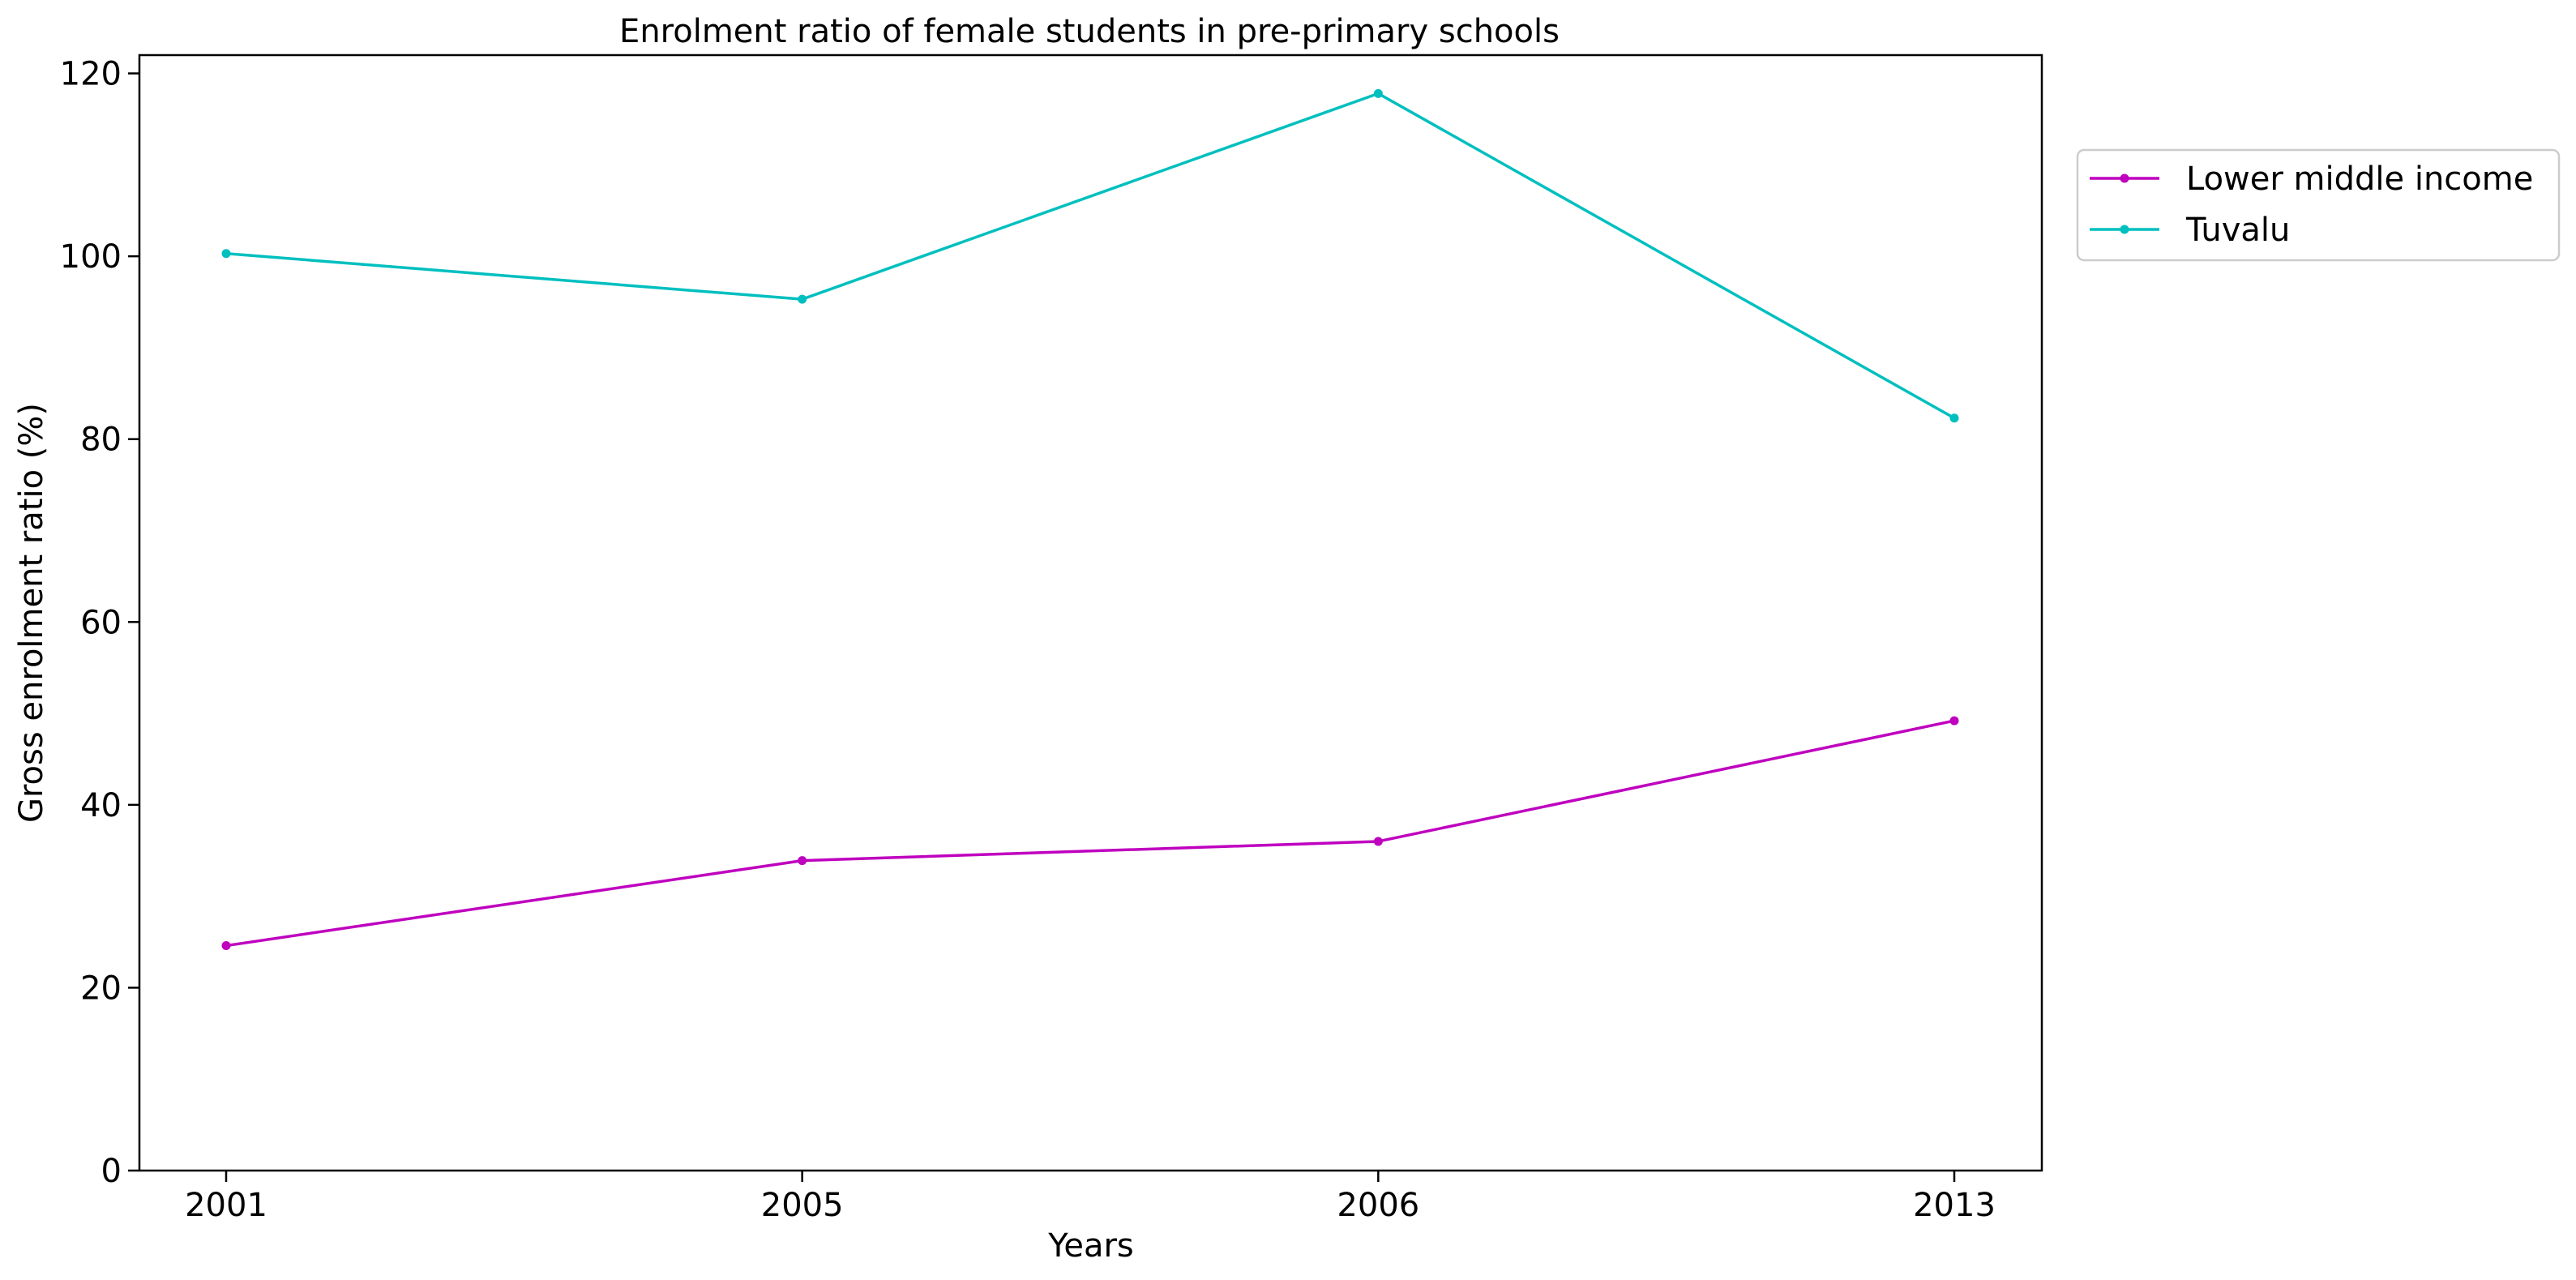  I want to click on y-tick-label: 40, so click(101, 806).